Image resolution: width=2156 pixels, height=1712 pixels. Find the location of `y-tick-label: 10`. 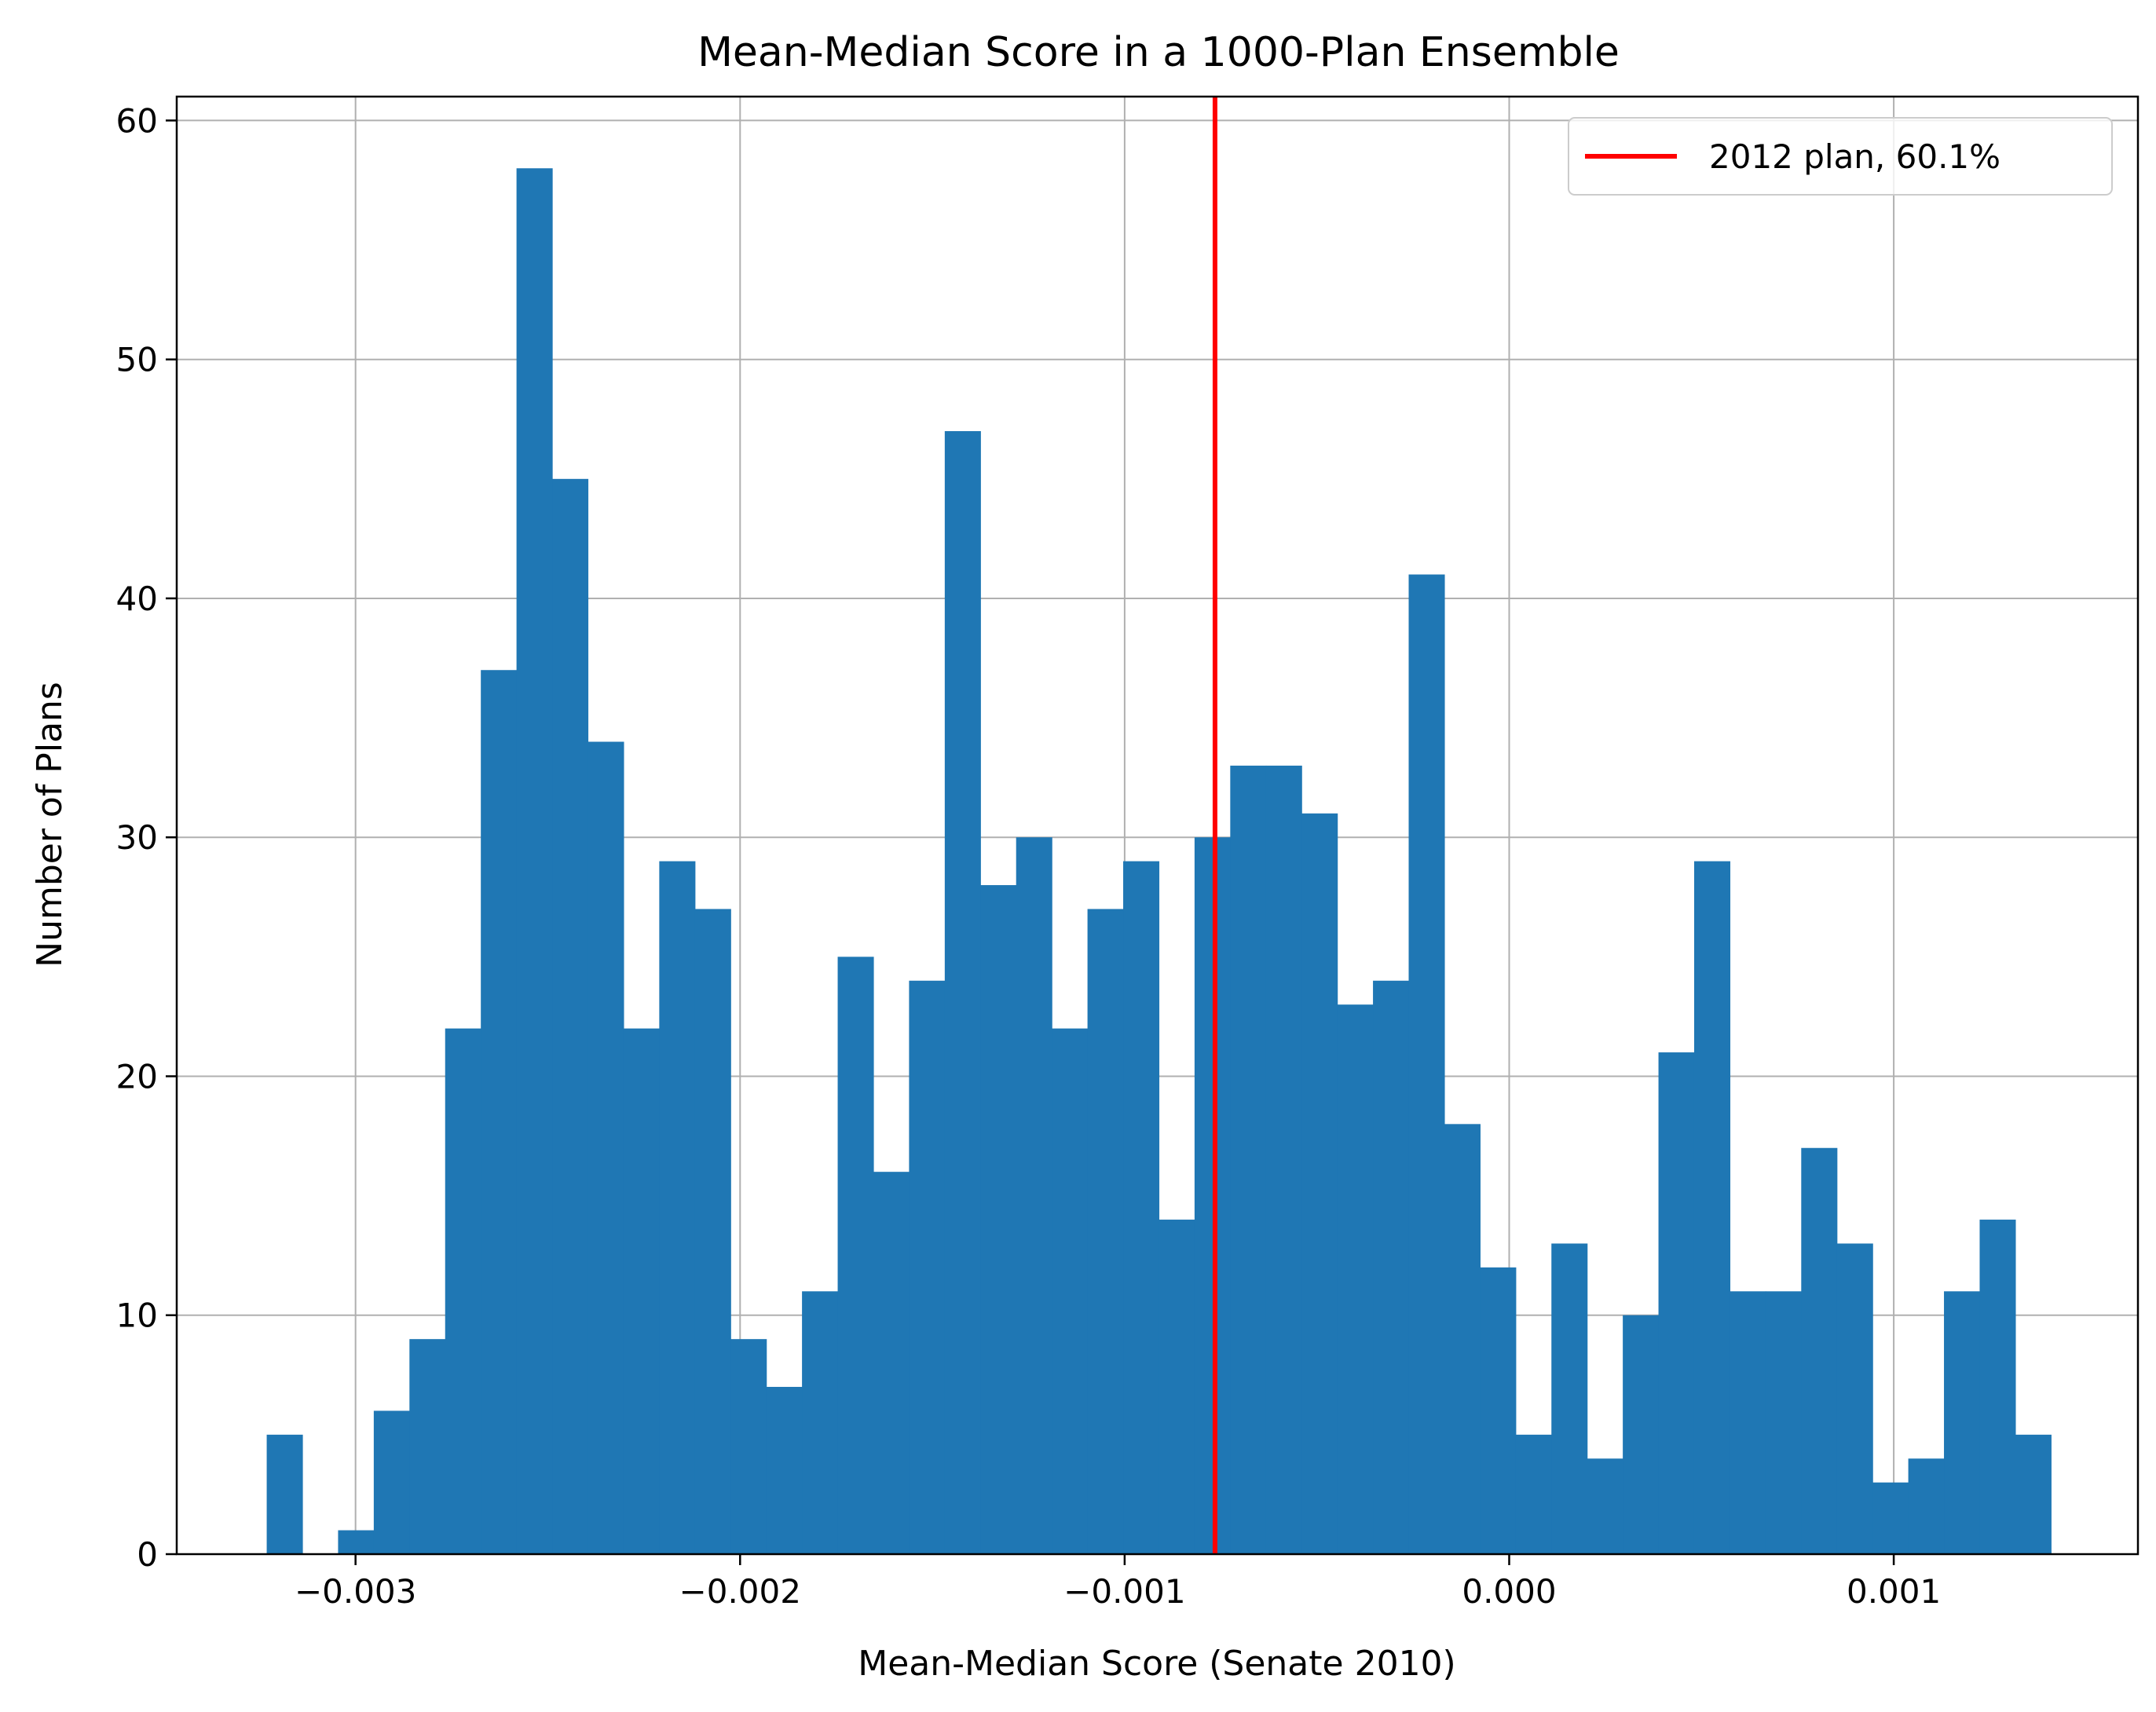

y-tick-label: 10 is located at coordinates (137, 1316).